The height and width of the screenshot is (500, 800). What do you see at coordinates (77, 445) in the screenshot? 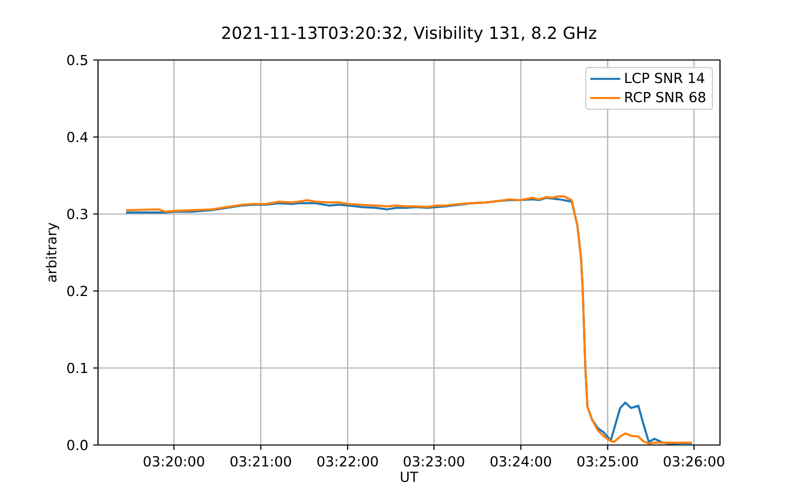
I see `y-tick-label: 0.0` at bounding box center [77, 445].